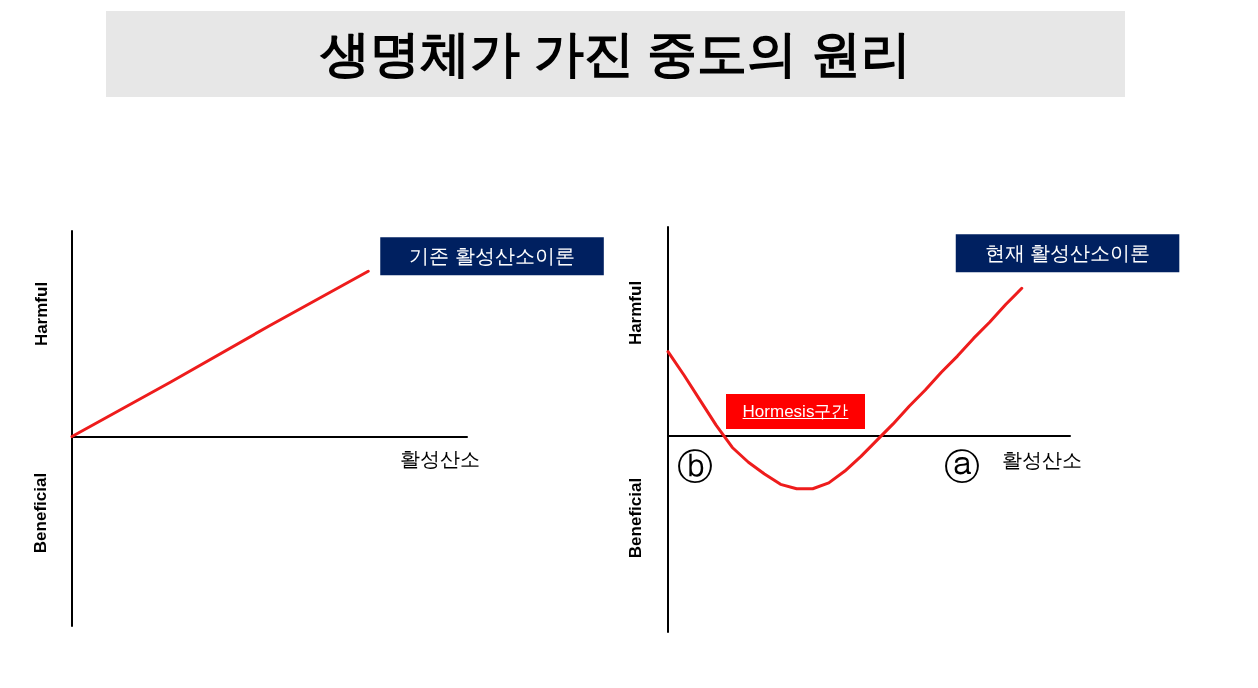 The width and height of the screenshot is (1258, 688). Describe the element at coordinates (695, 466) in the screenshot. I see `annotation: ⓑ` at that location.